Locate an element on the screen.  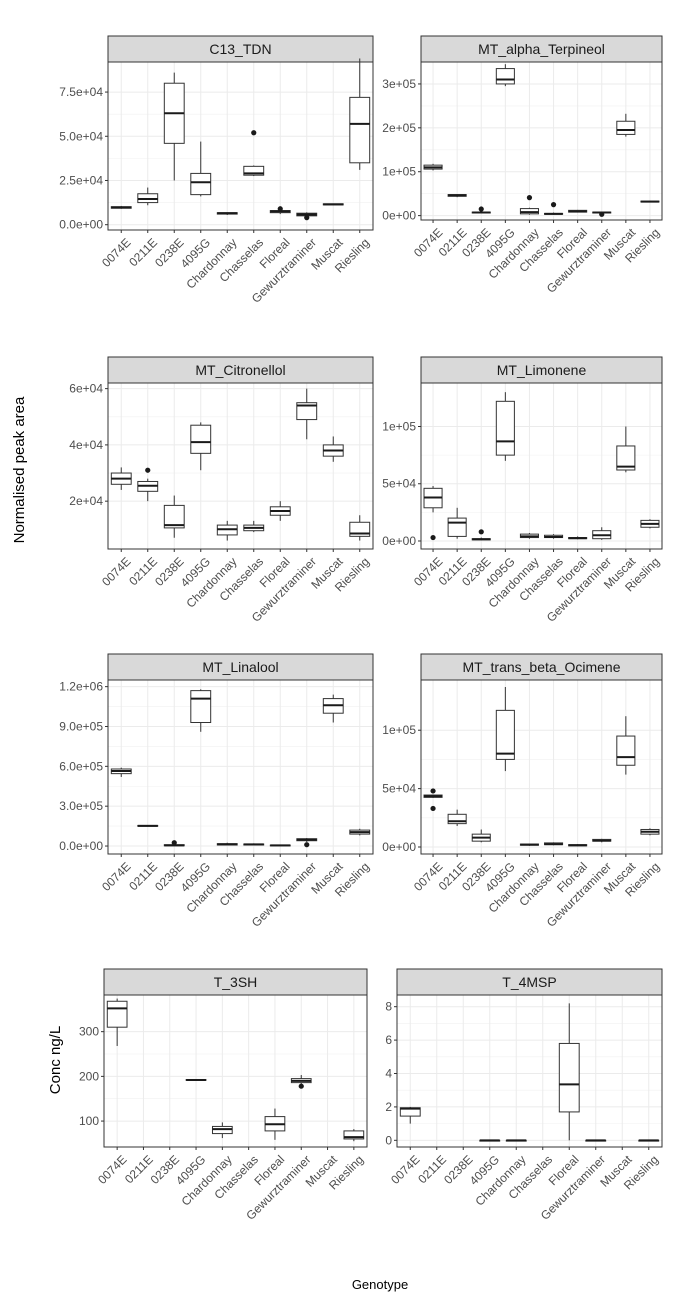
y-tick-label: 6e+04 is located at coordinates (86, 389).